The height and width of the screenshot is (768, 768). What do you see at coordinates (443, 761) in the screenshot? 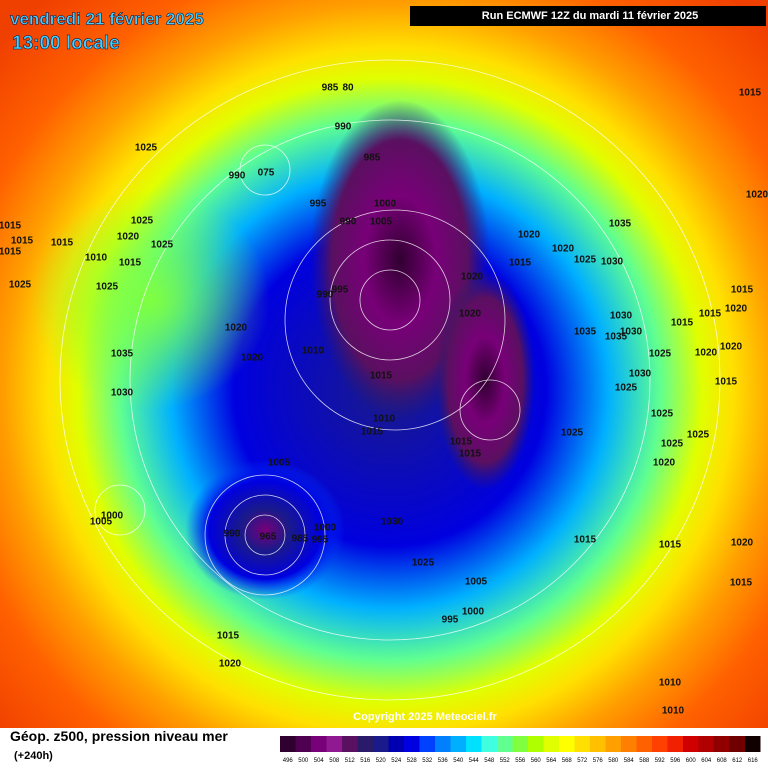
I see `legend-tick: 536` at bounding box center [443, 761].